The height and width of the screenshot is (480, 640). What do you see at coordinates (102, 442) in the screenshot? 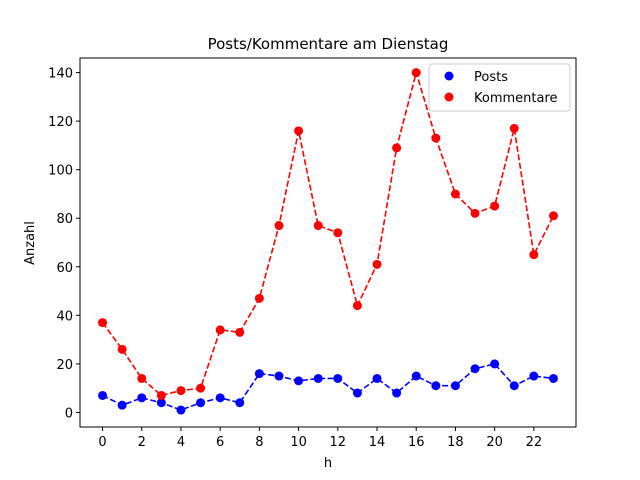
I see `x-tick-label: 0` at bounding box center [102, 442].